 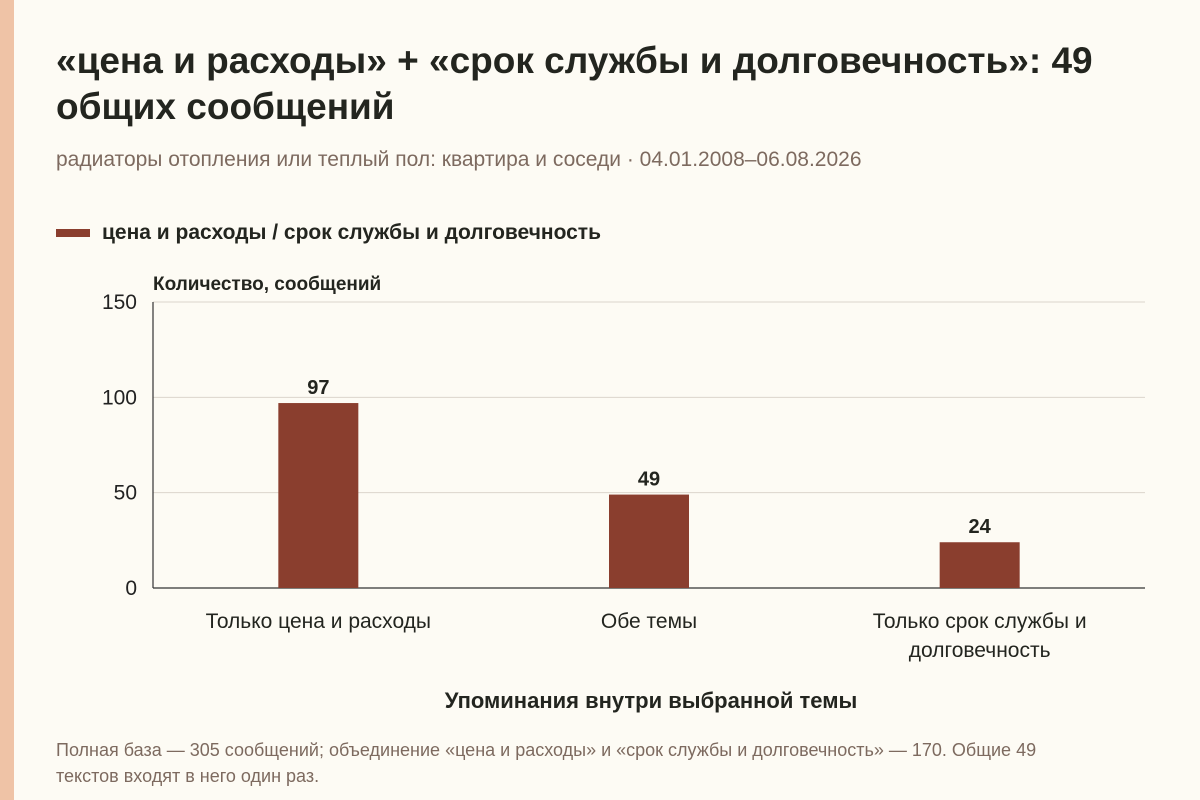 I want to click on y-tick-label: 150, so click(x=119, y=302).